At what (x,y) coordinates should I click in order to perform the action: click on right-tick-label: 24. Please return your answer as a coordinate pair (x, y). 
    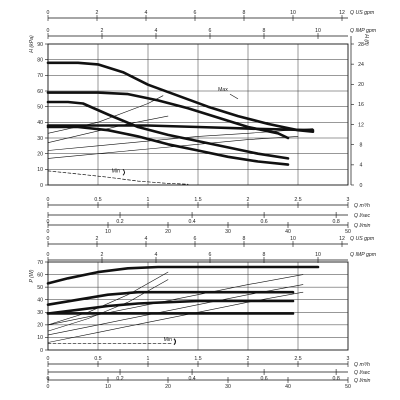
    Looking at the image, I should click on (361, 65).